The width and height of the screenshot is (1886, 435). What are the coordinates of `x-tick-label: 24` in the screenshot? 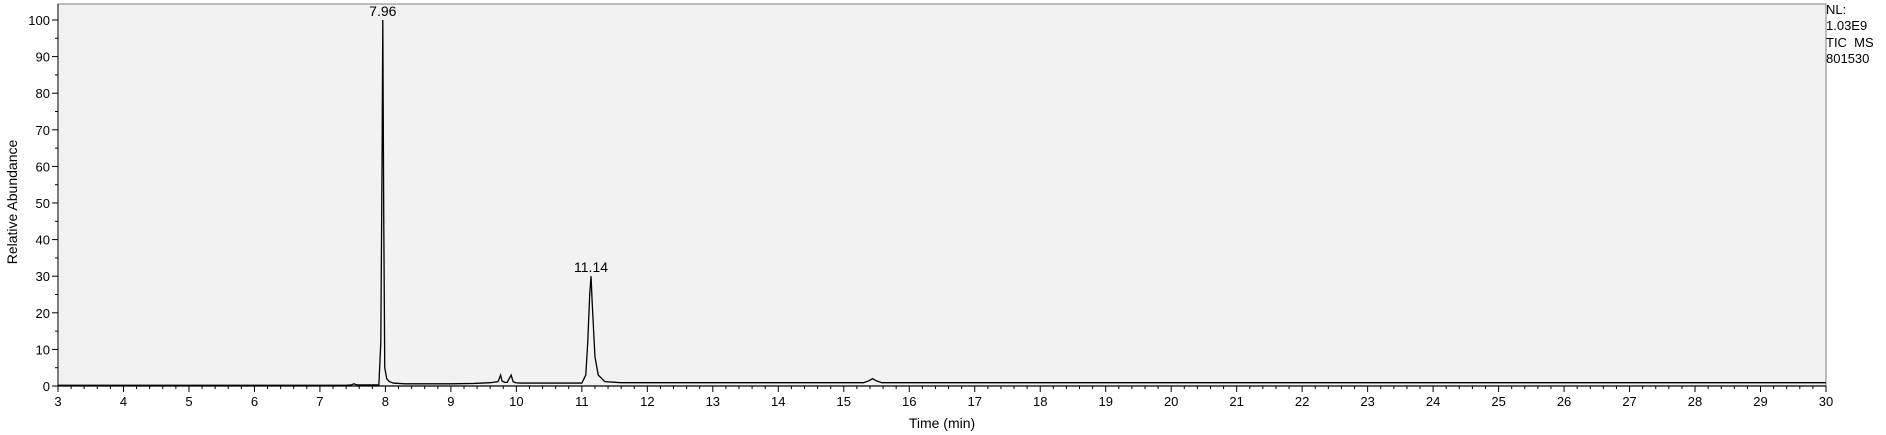 It's located at (1433, 401).